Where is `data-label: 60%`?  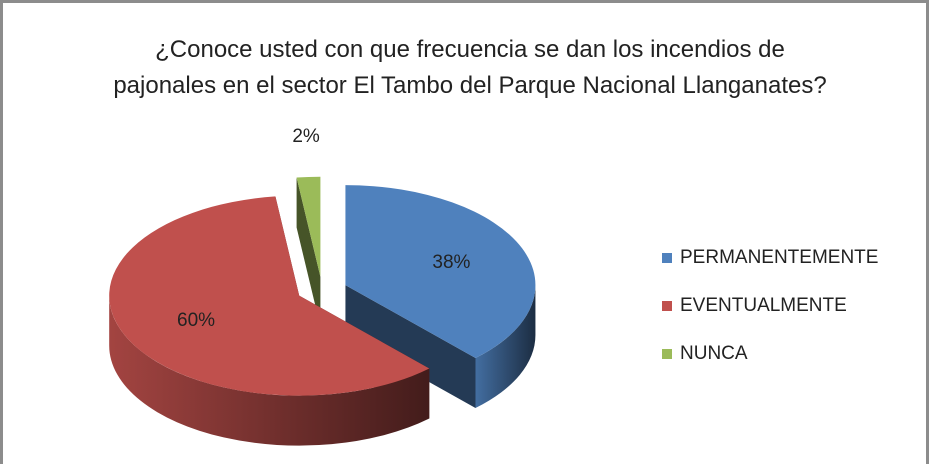
data-label: 60% is located at coordinates (196, 320).